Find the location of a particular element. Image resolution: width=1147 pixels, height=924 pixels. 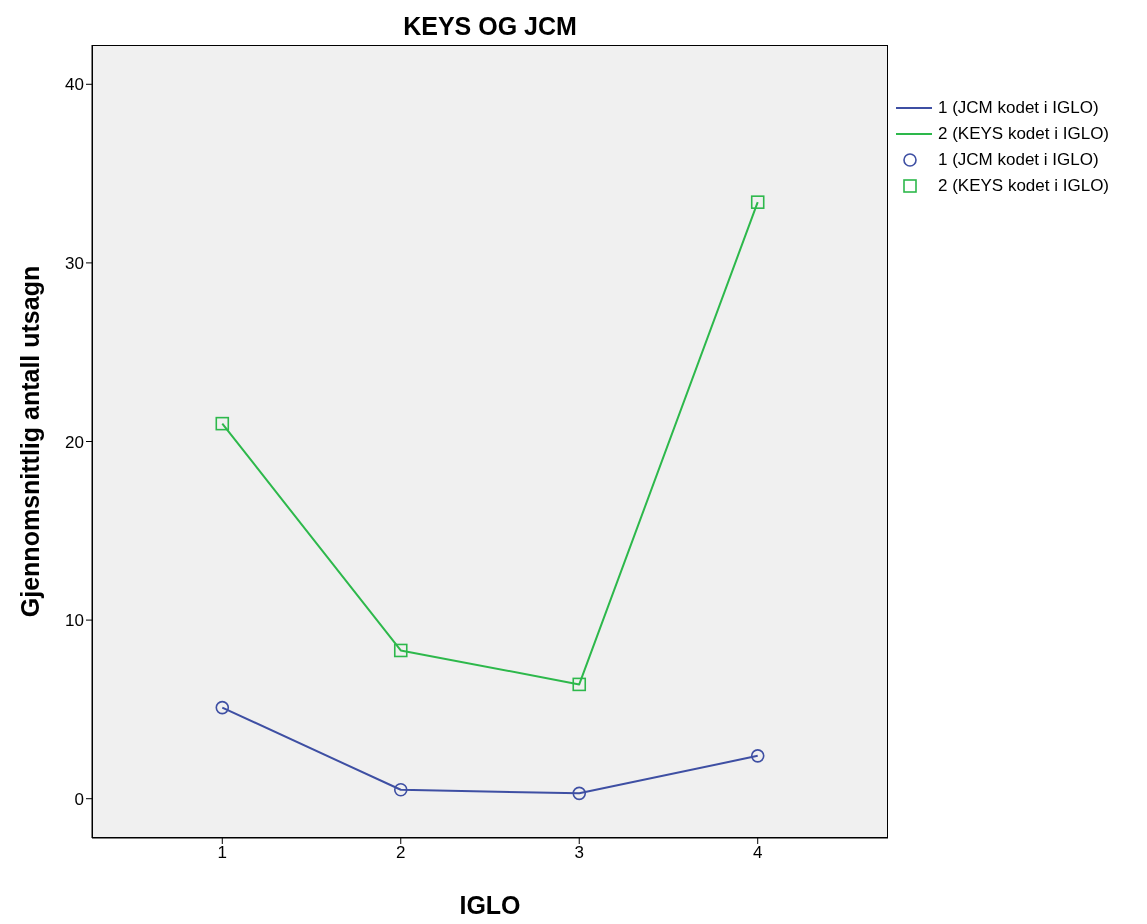

y-tick-label: 20 is located at coordinates (74, 442).